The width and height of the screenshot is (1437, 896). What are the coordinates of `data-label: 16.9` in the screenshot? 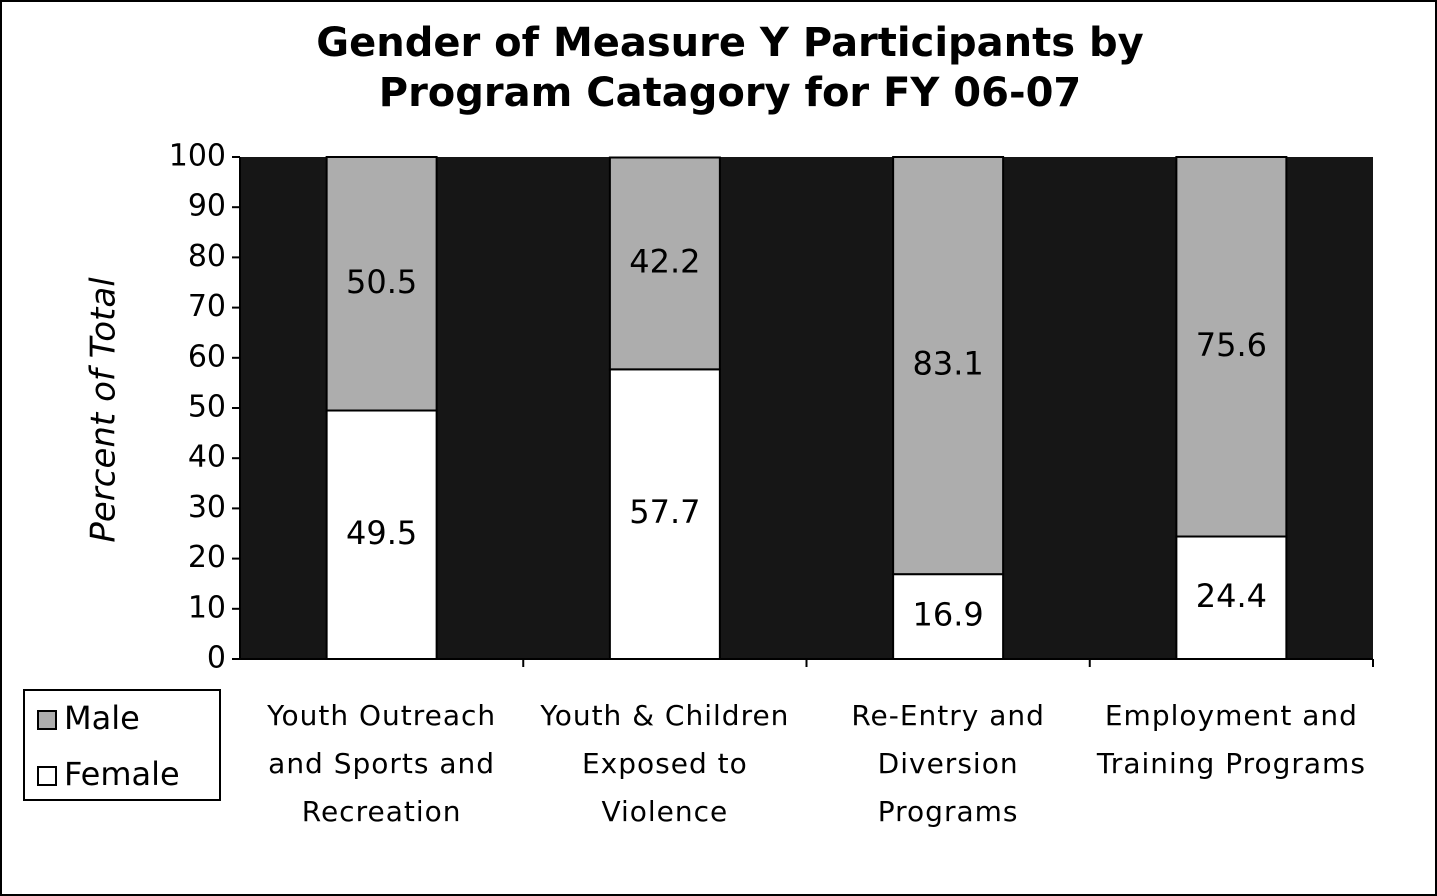 It's located at (948, 615).